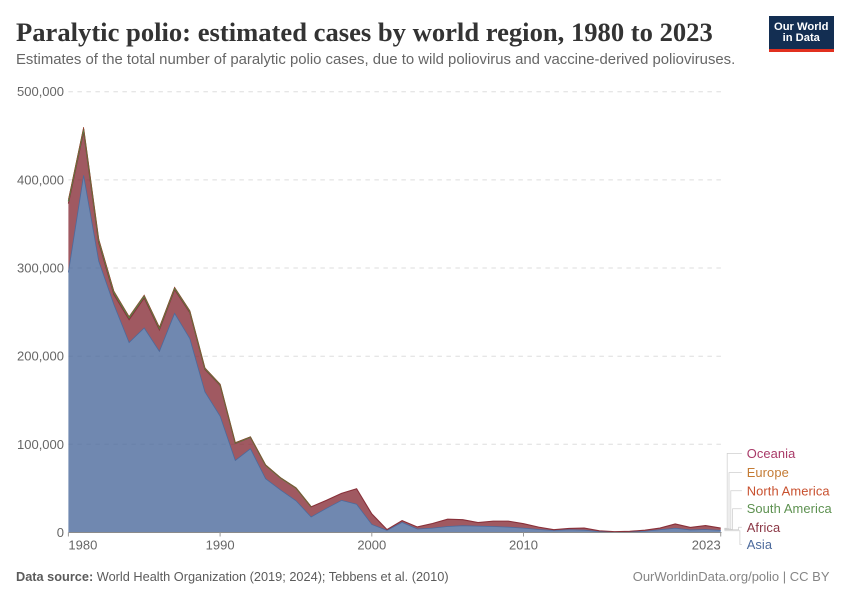 The width and height of the screenshot is (850, 600). Describe the element at coordinates (40, 179) in the screenshot. I see `svg-text: 400,000` at that location.